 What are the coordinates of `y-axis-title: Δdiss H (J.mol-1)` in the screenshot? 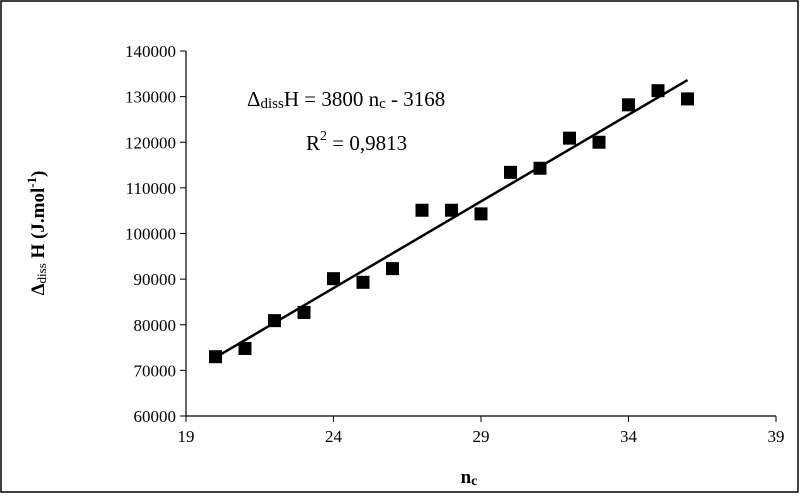 It's located at (36, 233).